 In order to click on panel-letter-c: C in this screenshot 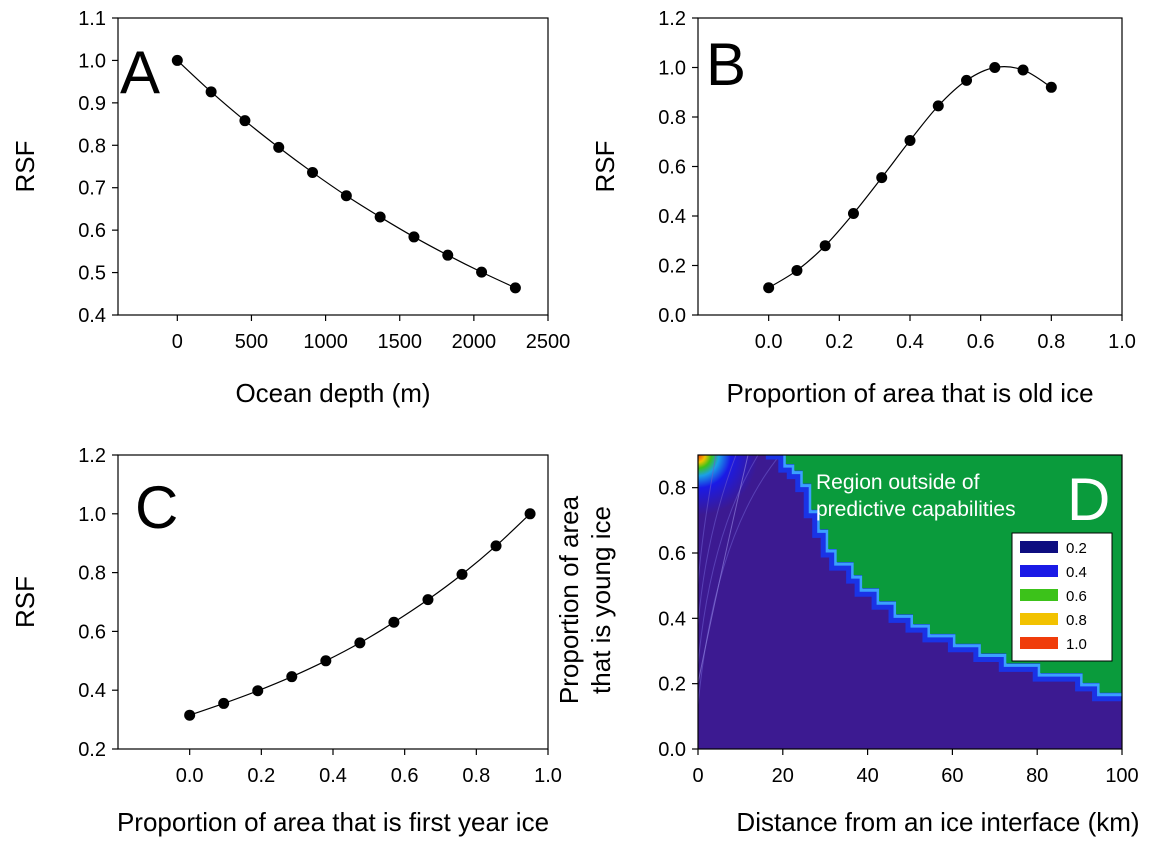, I will do `click(156, 507)`.